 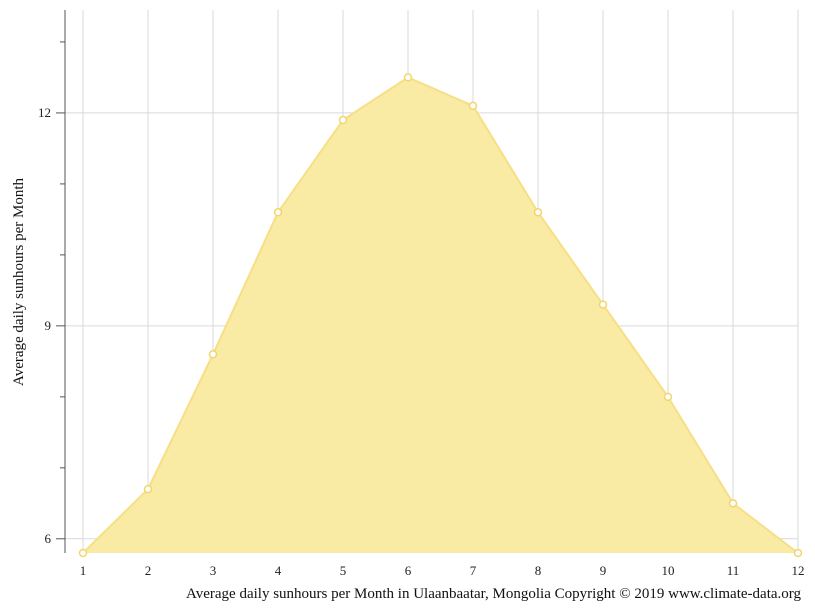 What do you see at coordinates (48, 538) in the screenshot?
I see `y-tick-label: 6` at bounding box center [48, 538].